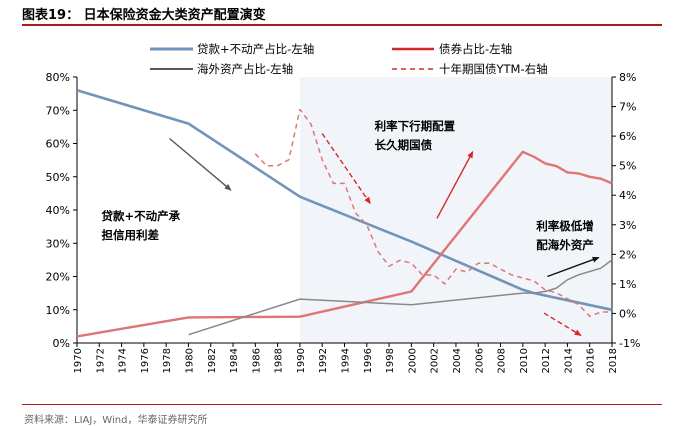 The width and height of the screenshot is (681, 426). What do you see at coordinates (346, 360) in the screenshot?
I see `x-tick-label: 1994` at bounding box center [346, 360].